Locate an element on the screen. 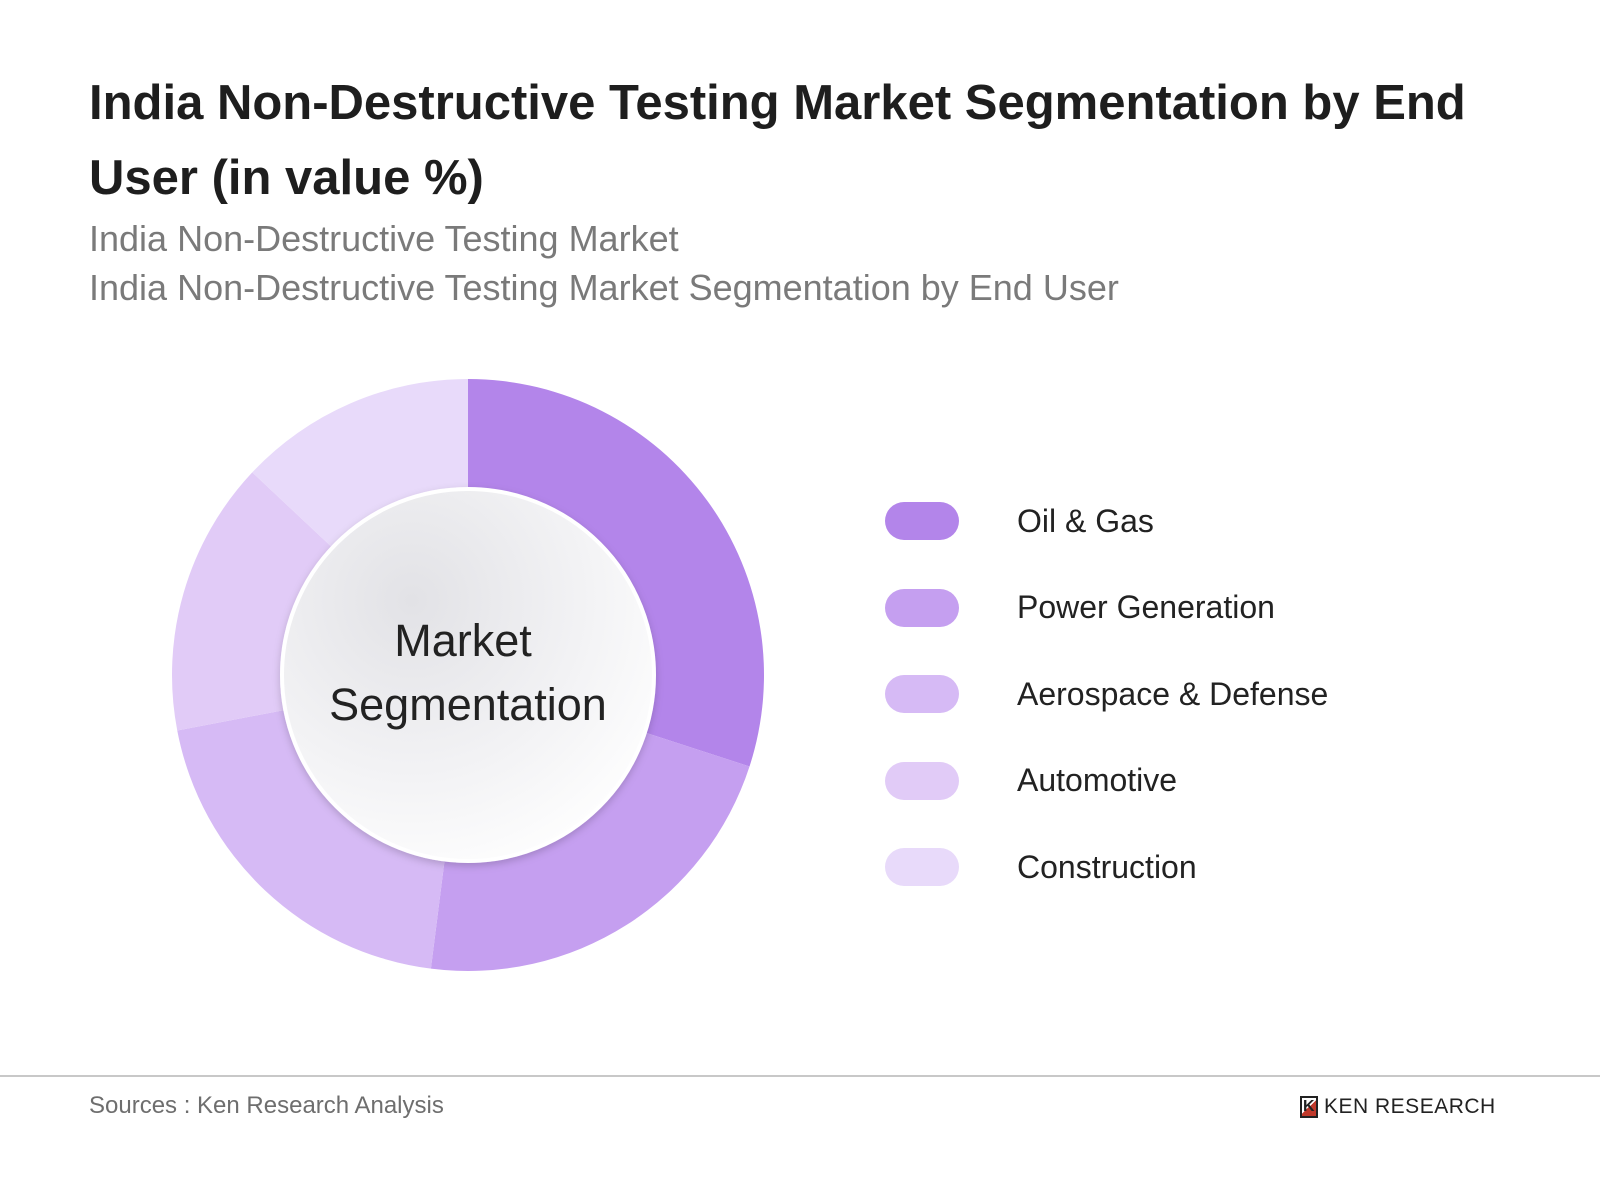  legend-item-aerospace-defense: Aerospace & Defense is located at coordinates (1106, 694).